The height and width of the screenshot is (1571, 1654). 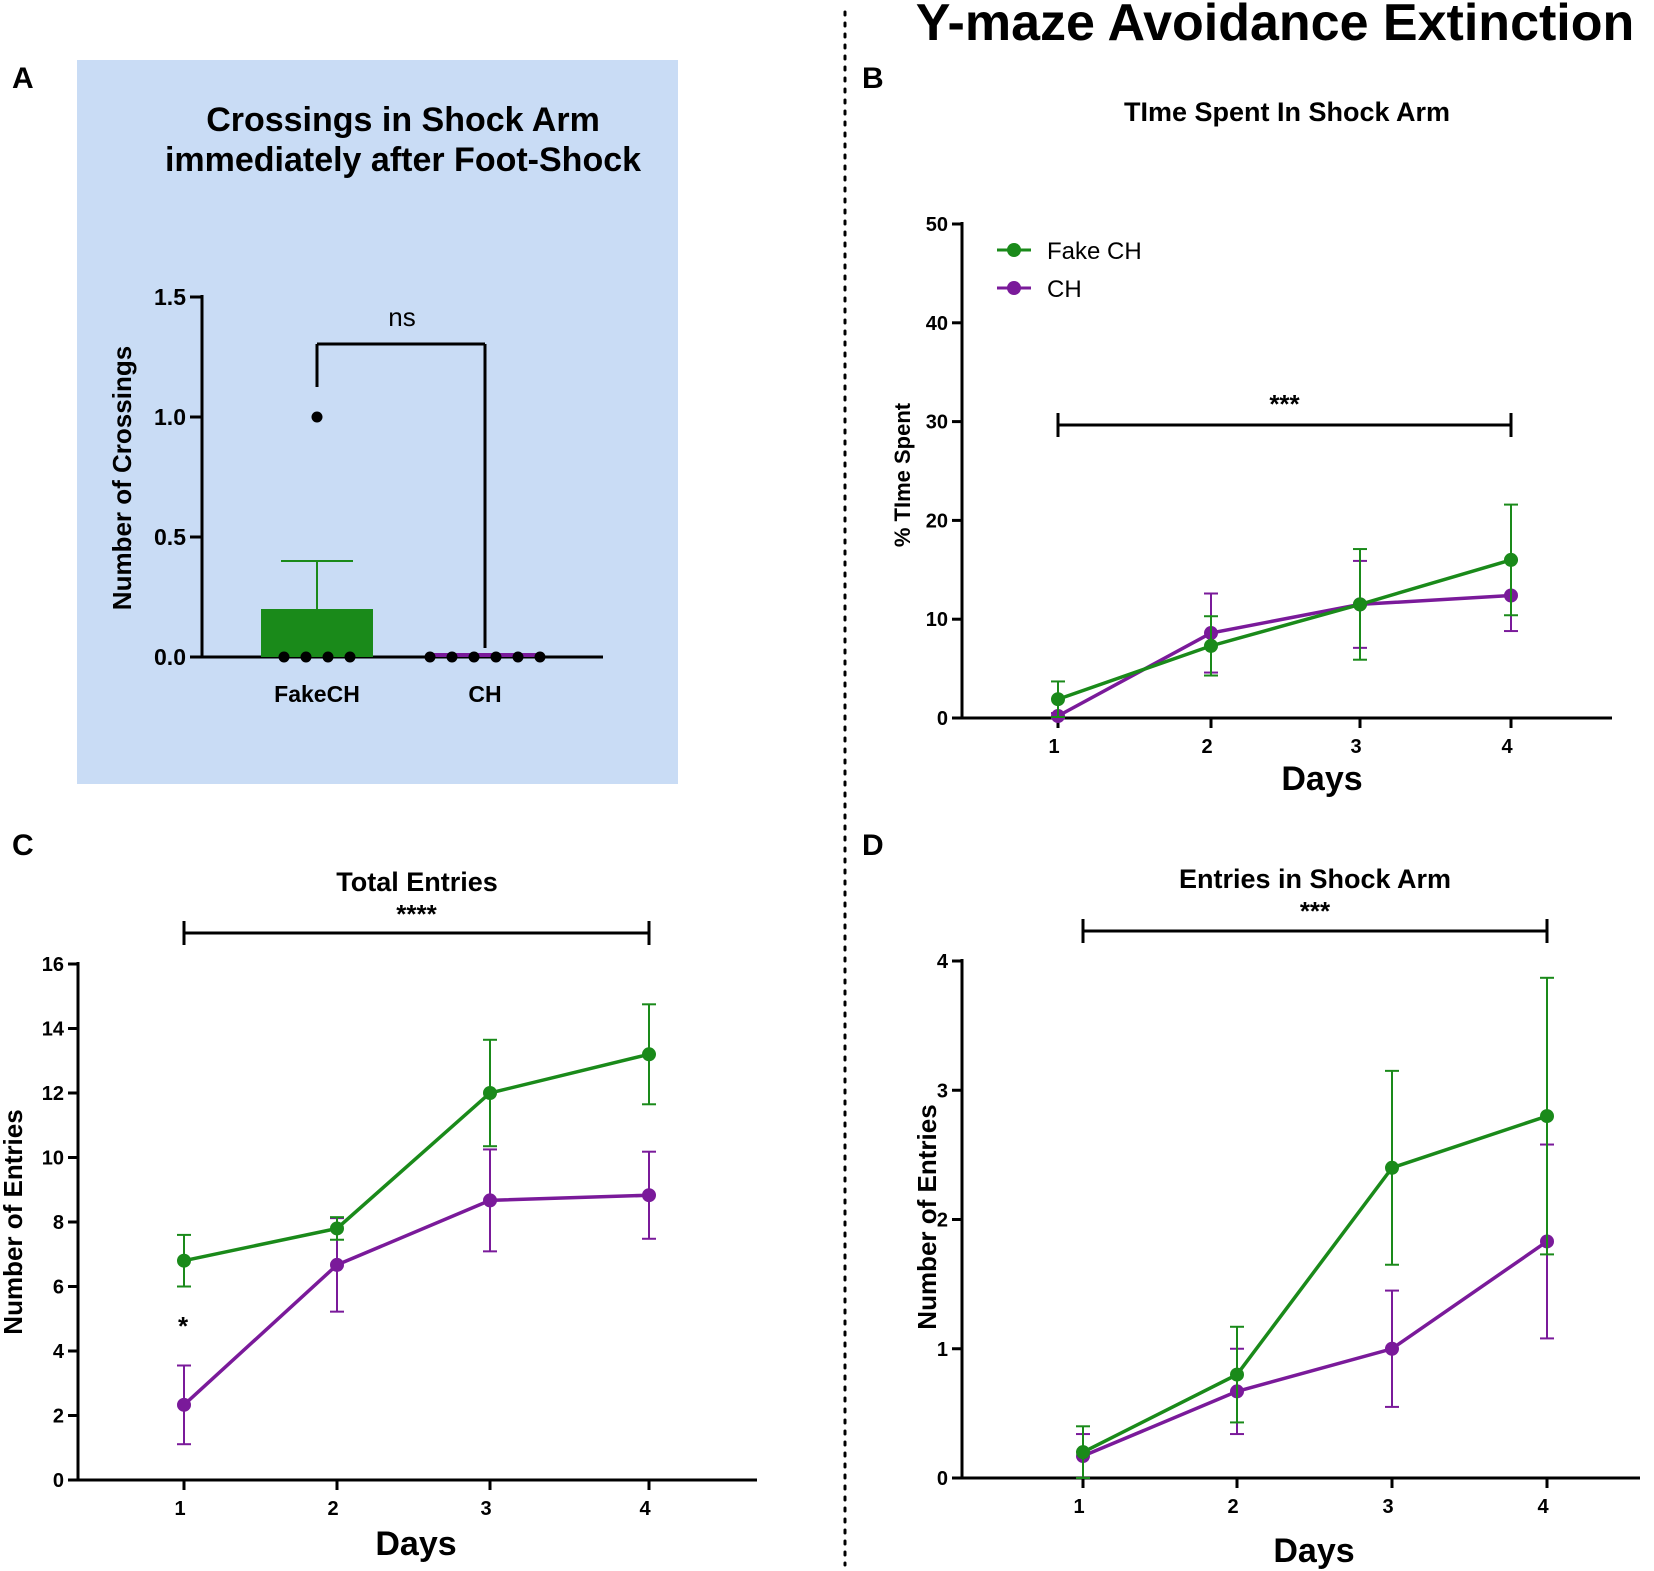 What do you see at coordinates (942, 1091) in the screenshot?
I see `y-tick-label: 3` at bounding box center [942, 1091].